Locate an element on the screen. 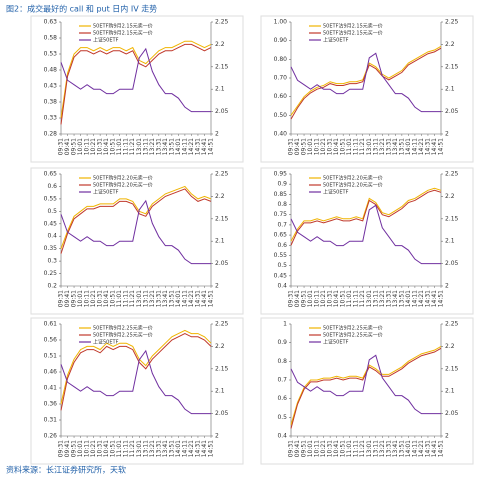 The width and height of the screenshot is (499, 482). y-tick-label: 0.40 is located at coordinates (281, 134).